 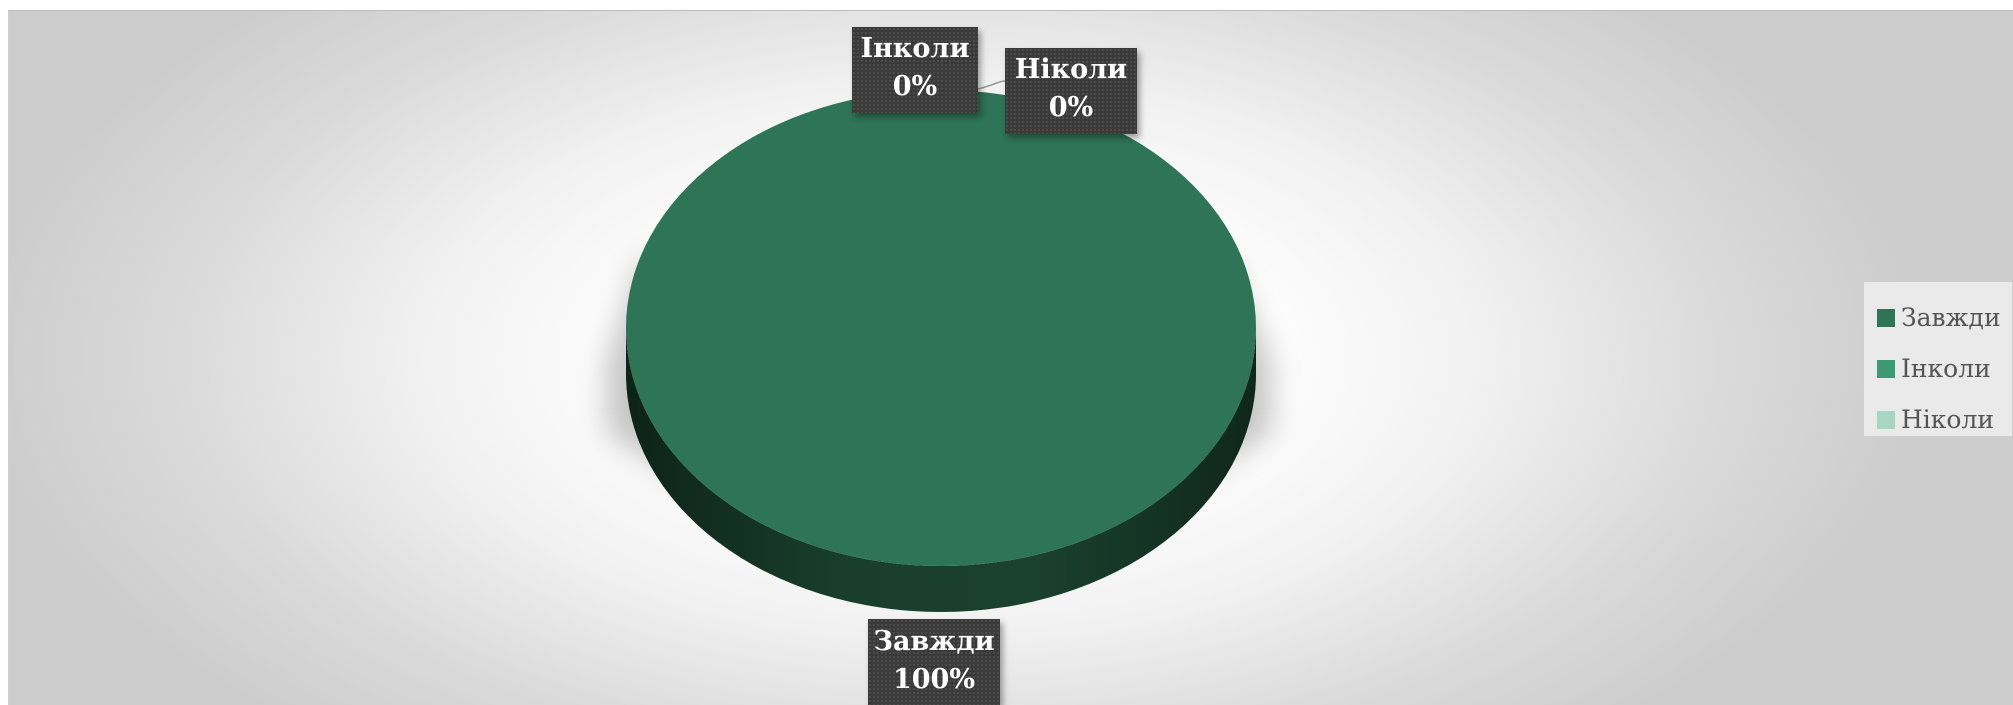 I want to click on data-label-always-category: Завжди, so click(x=934, y=641).